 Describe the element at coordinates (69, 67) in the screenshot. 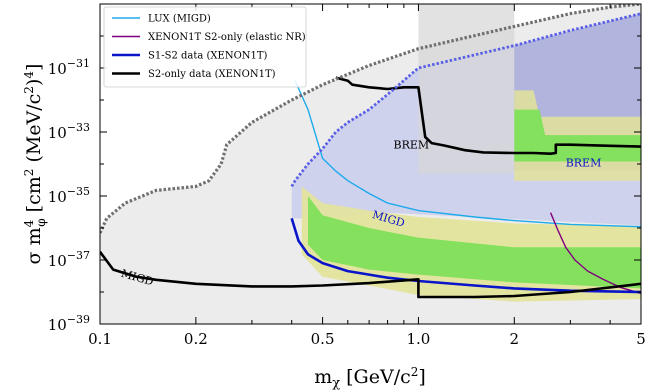

I see `y-tick-label: 10−31` at that location.